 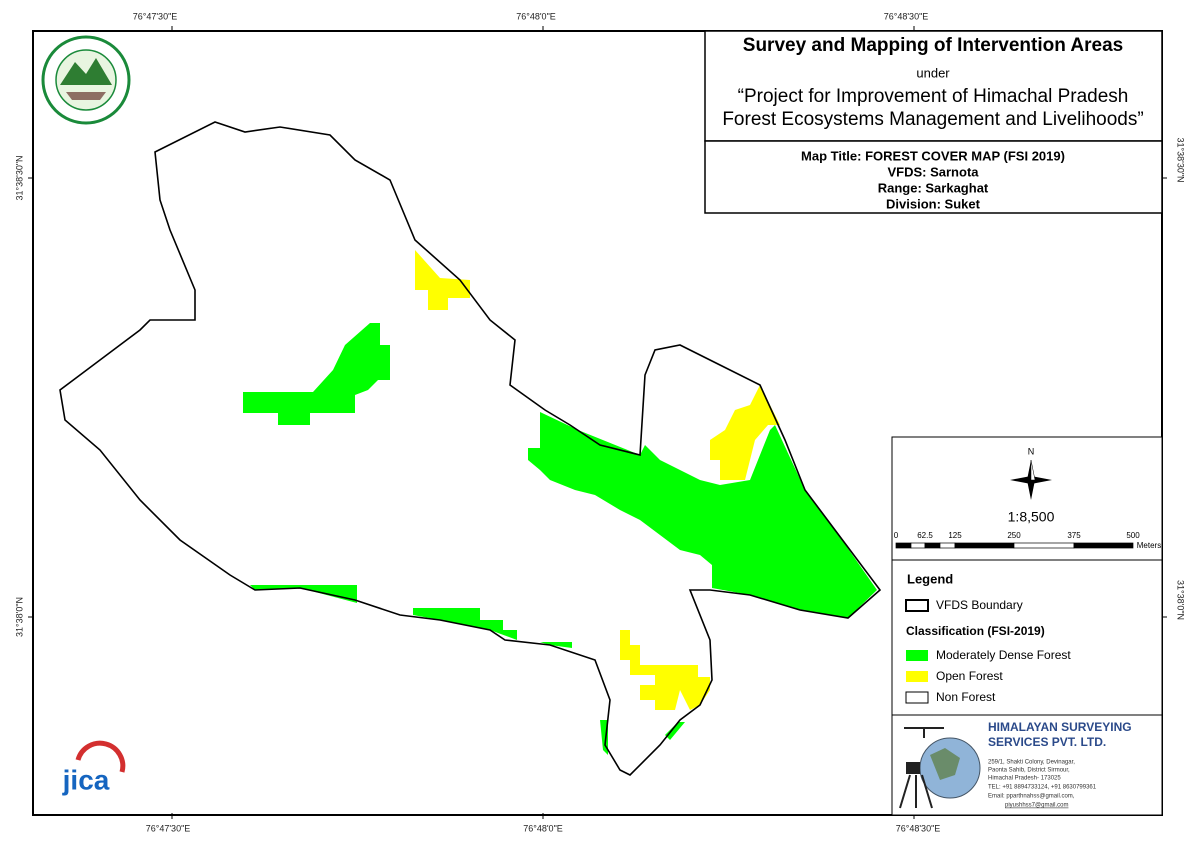 What do you see at coordinates (1014, 545) in the screenshot?
I see `scale-bar` at bounding box center [1014, 545].